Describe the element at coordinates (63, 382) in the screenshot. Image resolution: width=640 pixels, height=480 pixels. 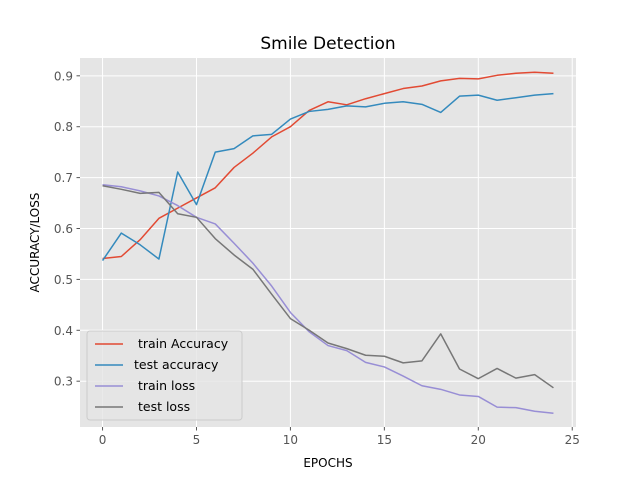
I see `y-tick-label: 0.3` at that location.